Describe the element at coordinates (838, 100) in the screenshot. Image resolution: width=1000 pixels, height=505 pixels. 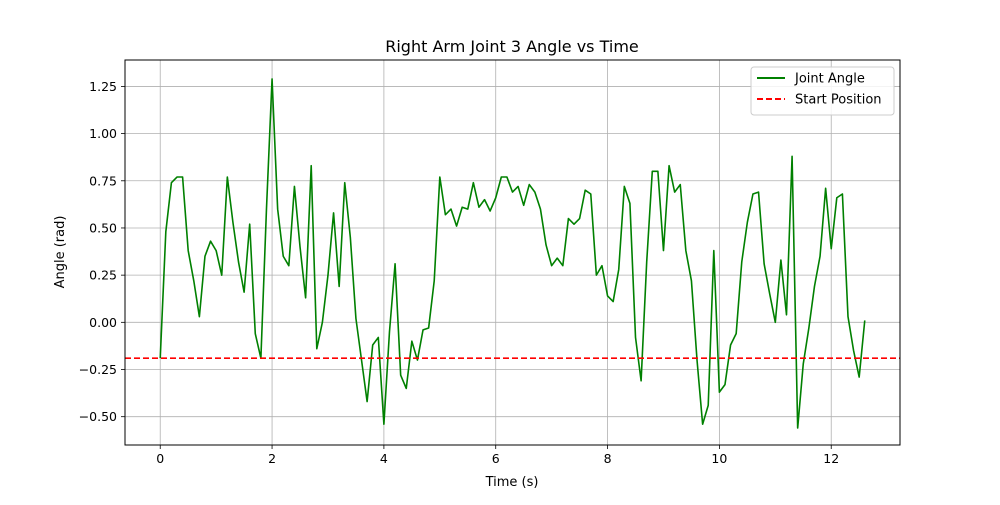
I see `legend-label-start-position: Start Position` at that location.